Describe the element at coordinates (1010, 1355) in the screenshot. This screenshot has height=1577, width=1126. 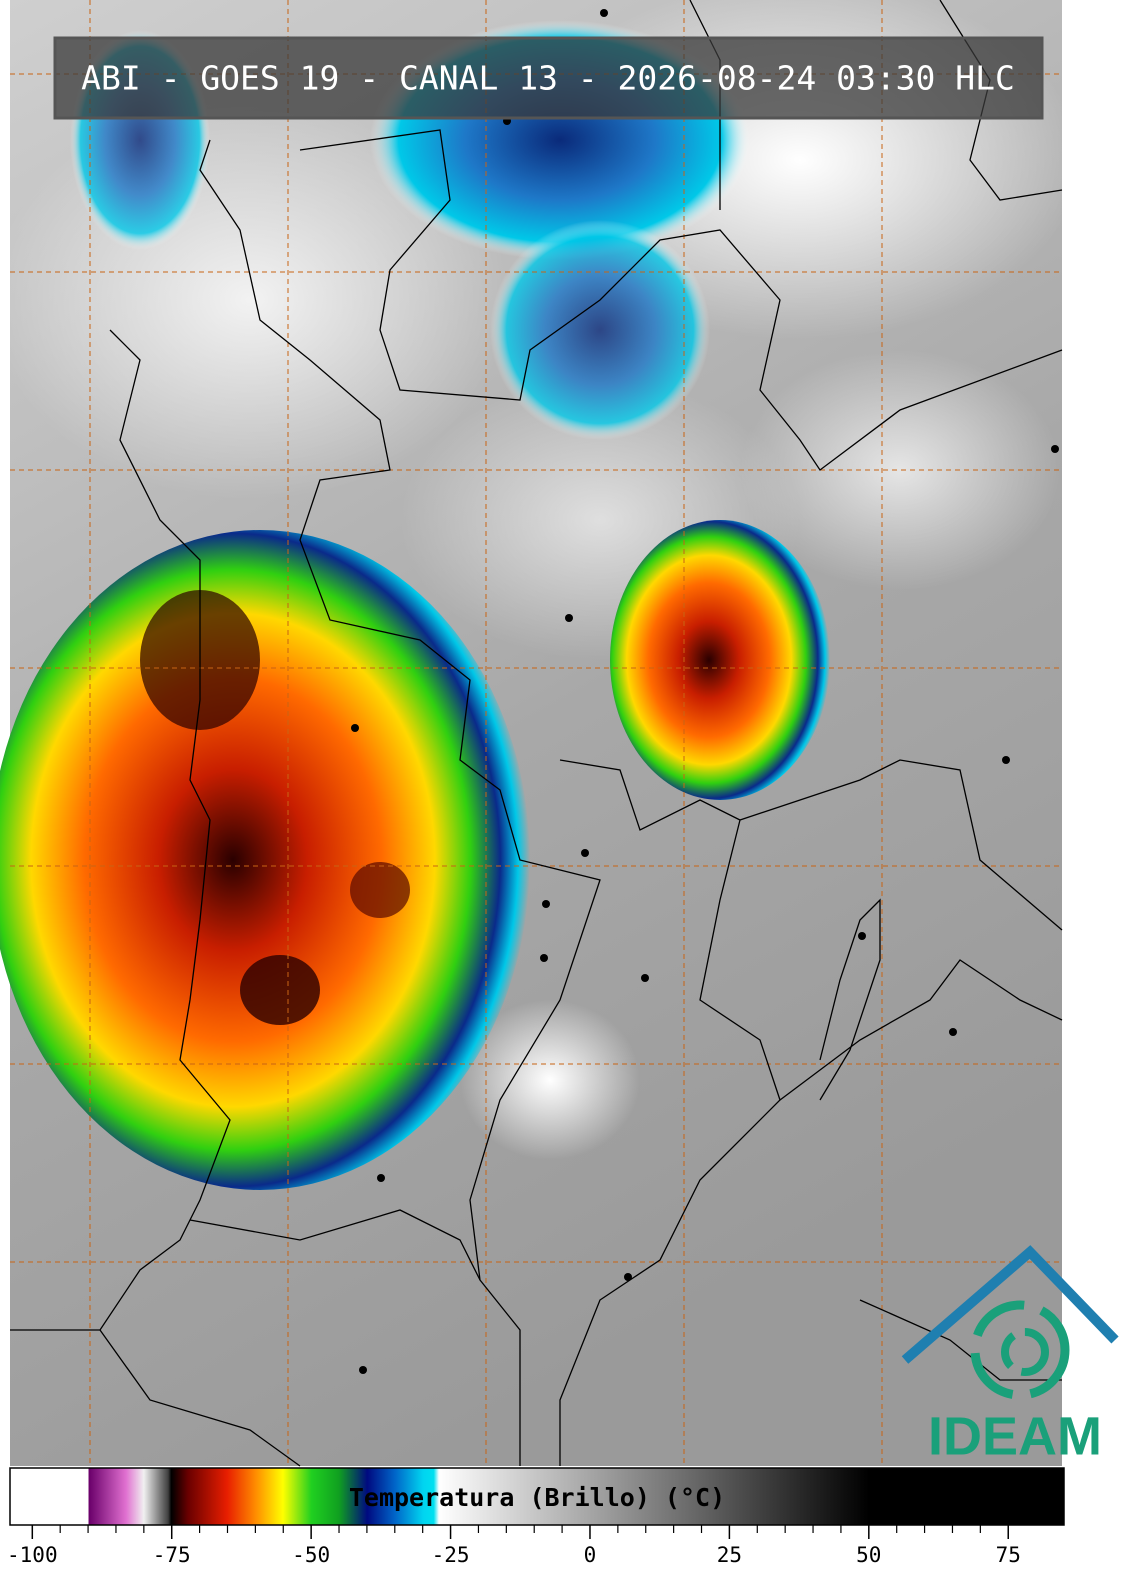
I see `logo: IDEAM` at that location.